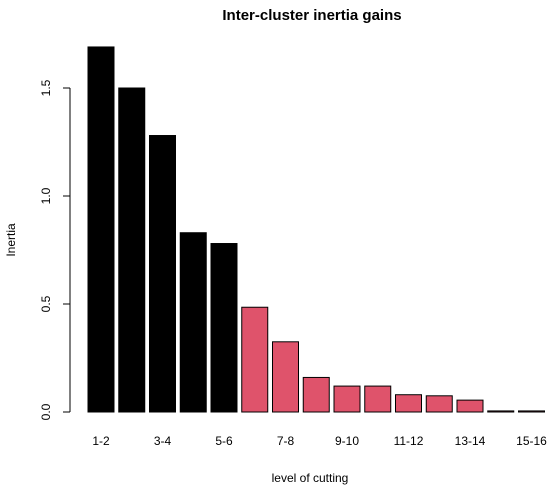 The width and height of the screenshot is (550, 490). Describe the element at coordinates (46, 303) in the screenshot. I see `y-tick-label: 0.5` at that location.